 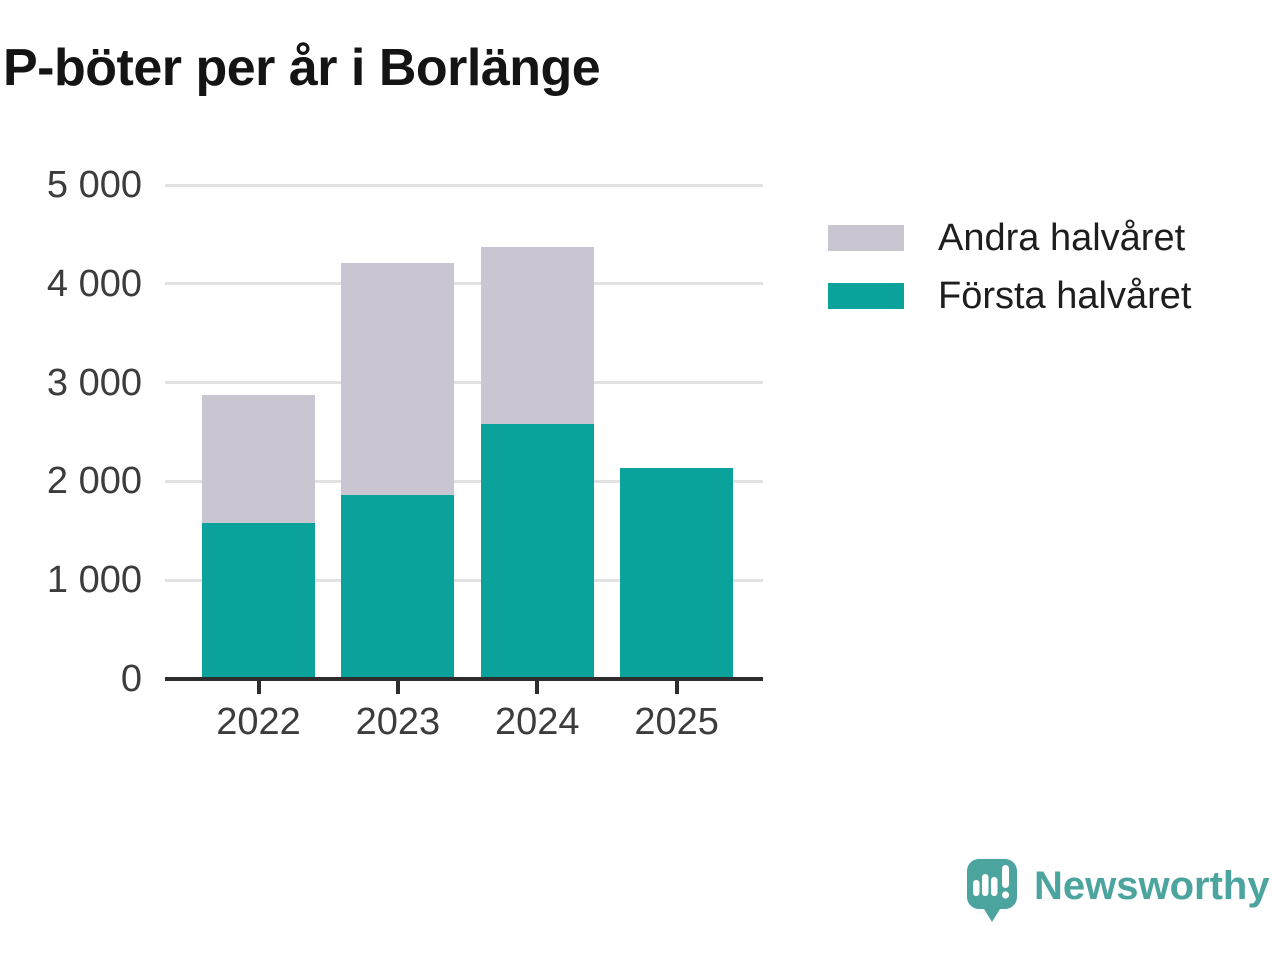 I want to click on bar-2024-second-half, so click(x=537, y=336).